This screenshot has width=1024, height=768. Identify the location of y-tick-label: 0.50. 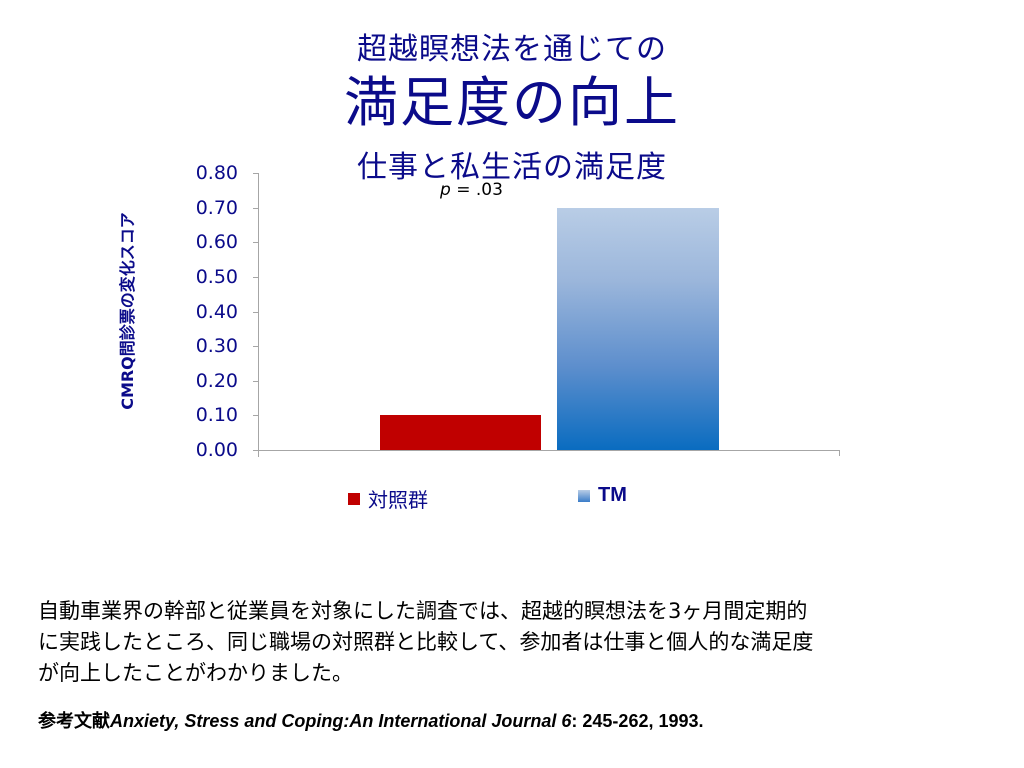
(216, 276).